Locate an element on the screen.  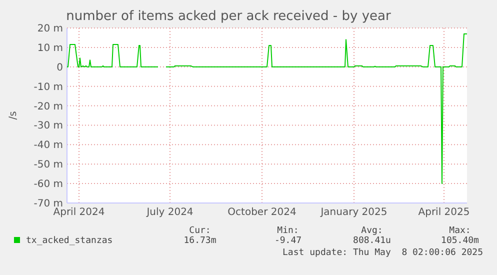
y-tick-label: -20 m is located at coordinates (48, 106).